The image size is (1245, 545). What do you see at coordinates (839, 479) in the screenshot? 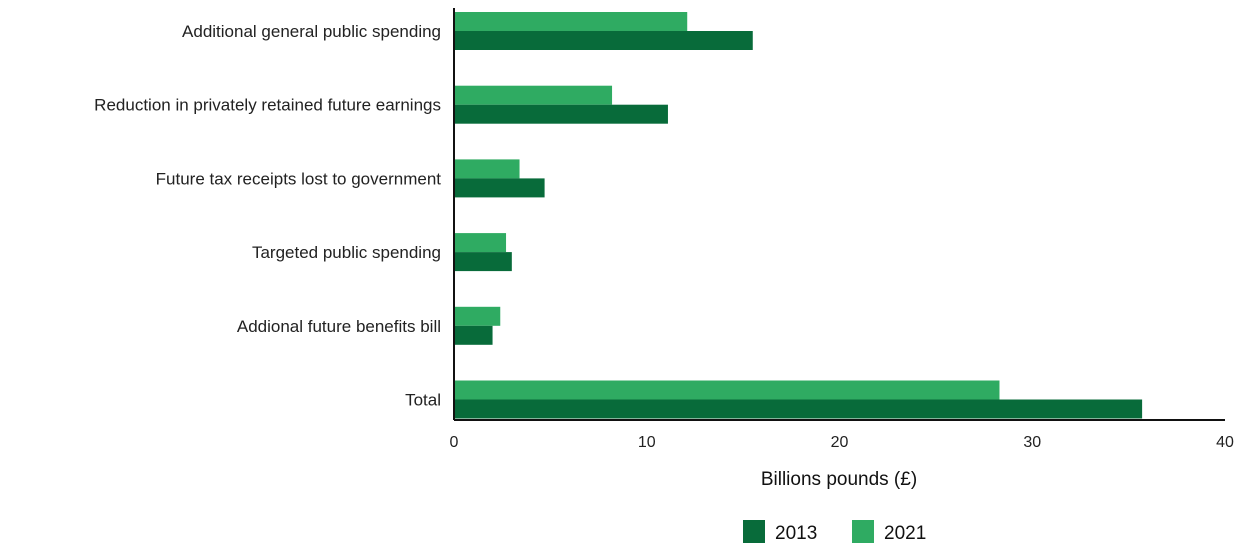
I see `x-axis-title: Billions pounds (£)` at bounding box center [839, 479].